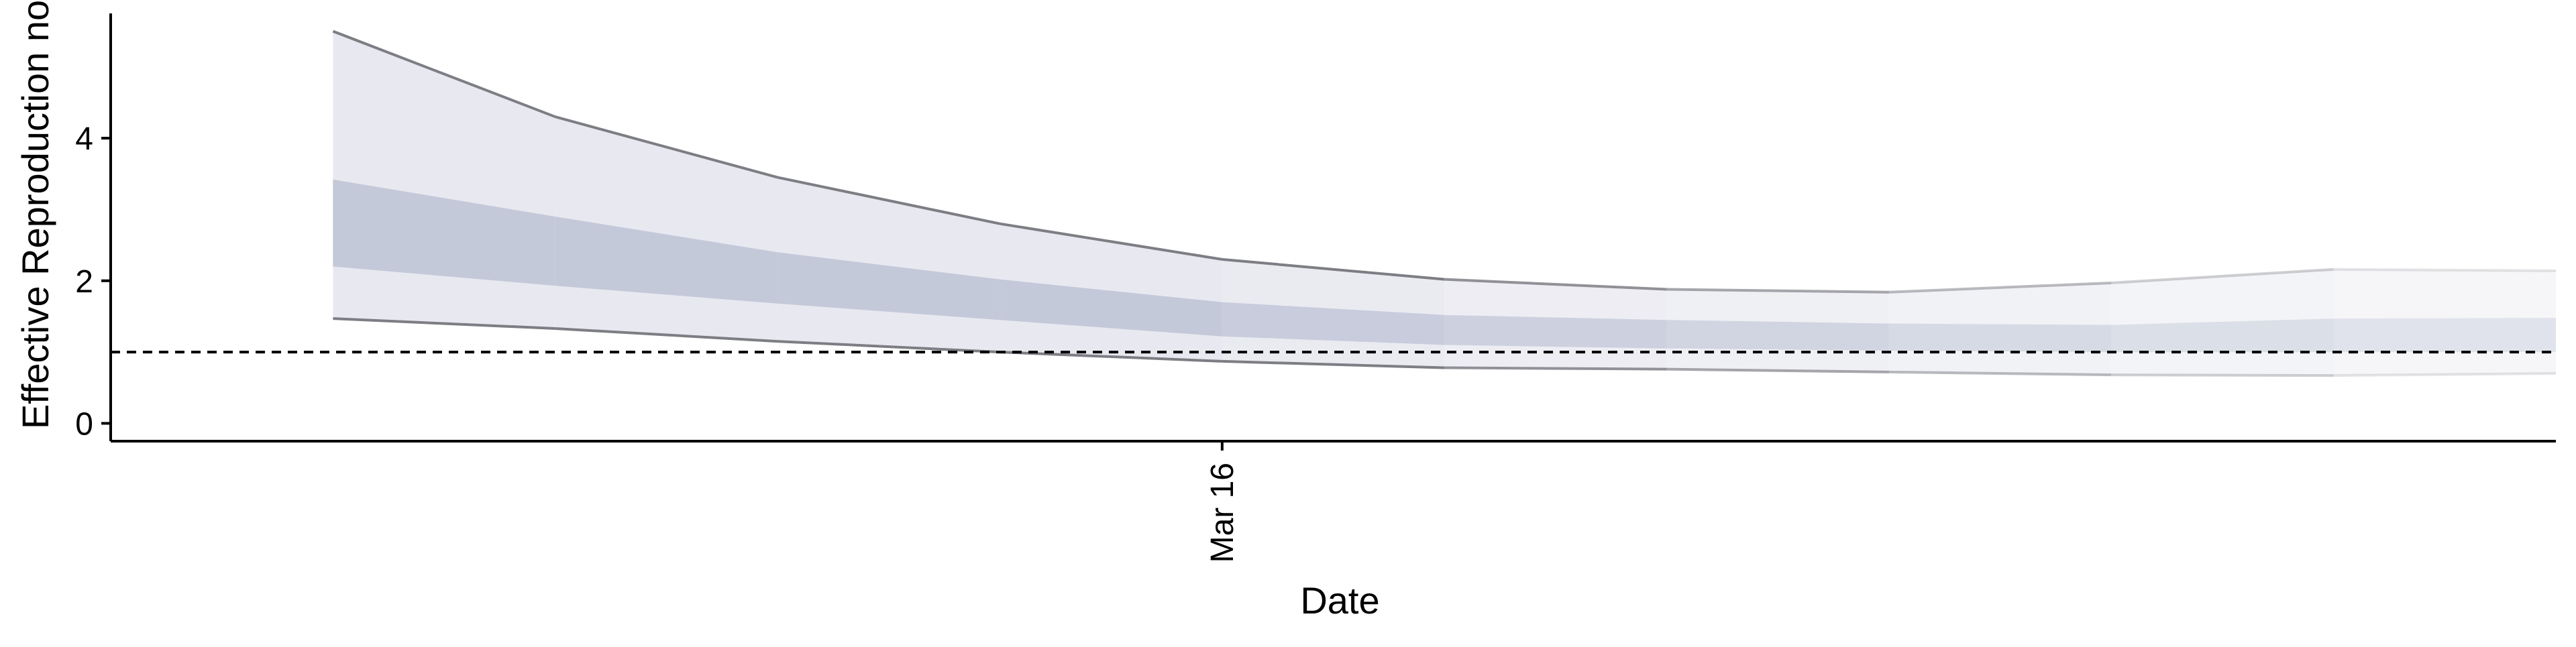 Image resolution: width=2576 pixels, height=647 pixels. I want to click on y-tick-label: 4, so click(84, 139).